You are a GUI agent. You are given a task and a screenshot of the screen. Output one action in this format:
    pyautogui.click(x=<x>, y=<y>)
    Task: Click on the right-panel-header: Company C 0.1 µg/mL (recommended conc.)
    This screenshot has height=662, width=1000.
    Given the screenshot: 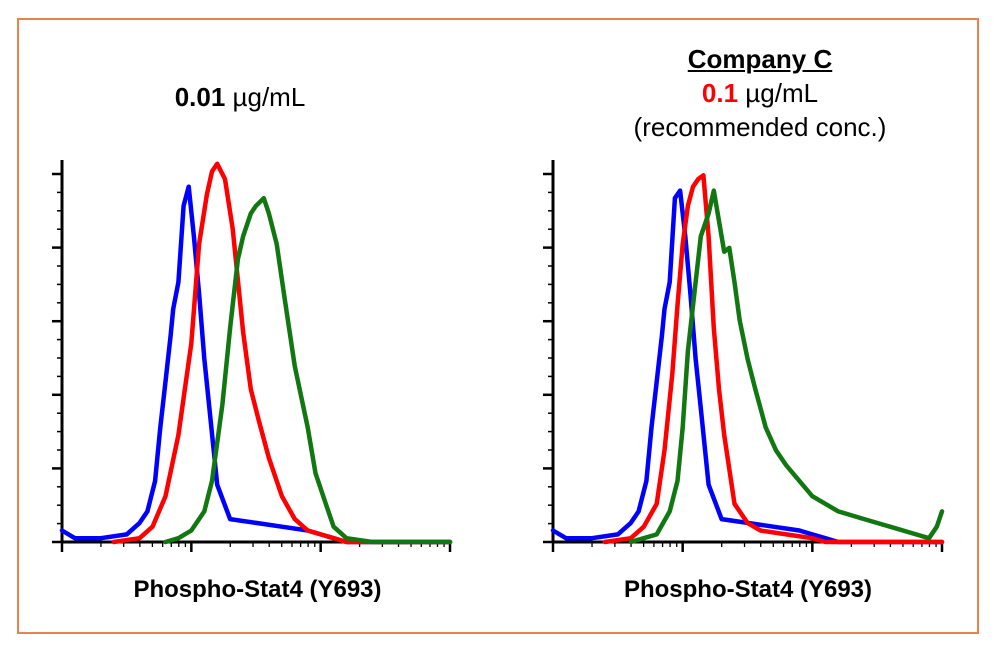 What is the action you would take?
    pyautogui.click(x=760, y=93)
    